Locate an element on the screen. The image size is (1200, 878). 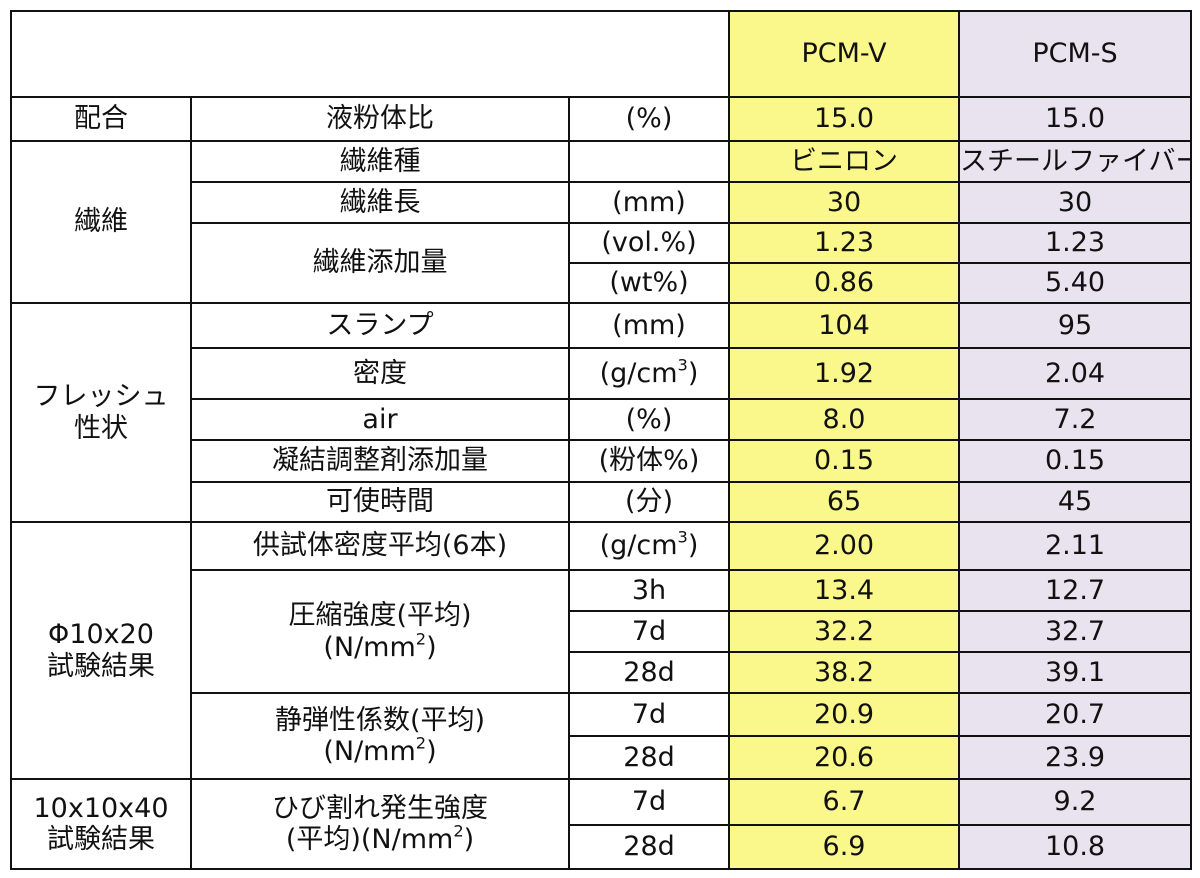
item-fiber-type: 繊維種 is located at coordinates (380, 161).